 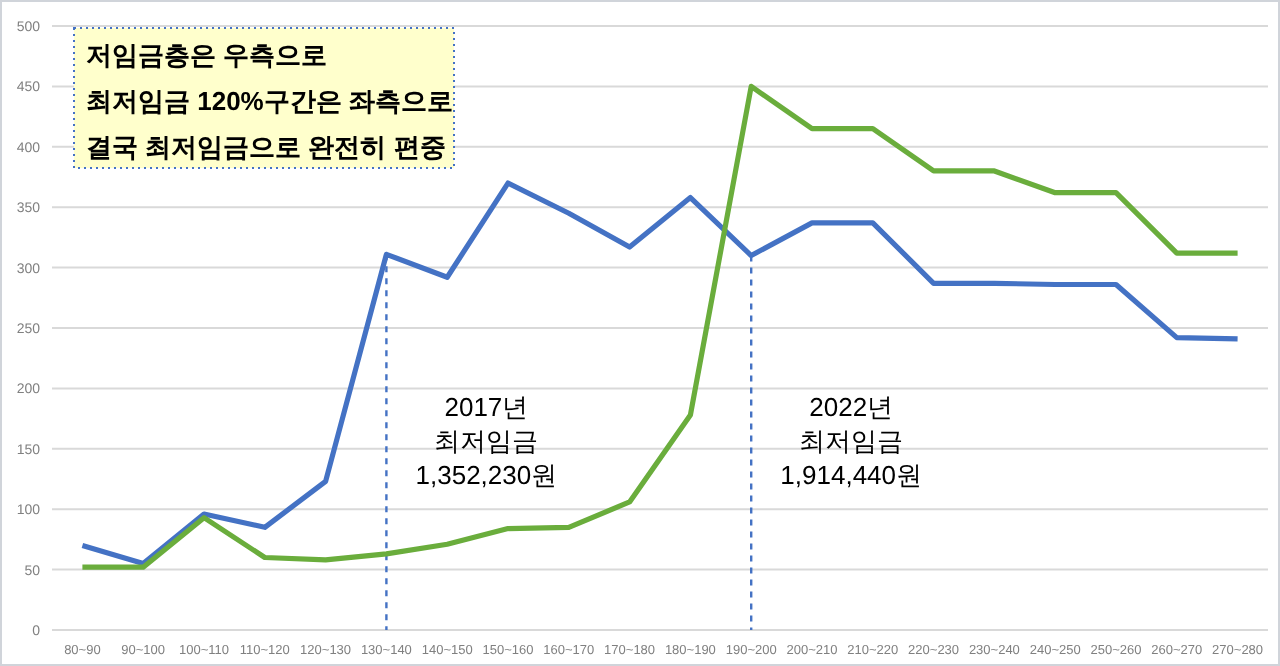 I want to click on annotation: 저임금층은 우측으로 최저임금 120%구간은 좌측으로 결국 최저임금으로 완전히 편중, so click(x=269, y=101).